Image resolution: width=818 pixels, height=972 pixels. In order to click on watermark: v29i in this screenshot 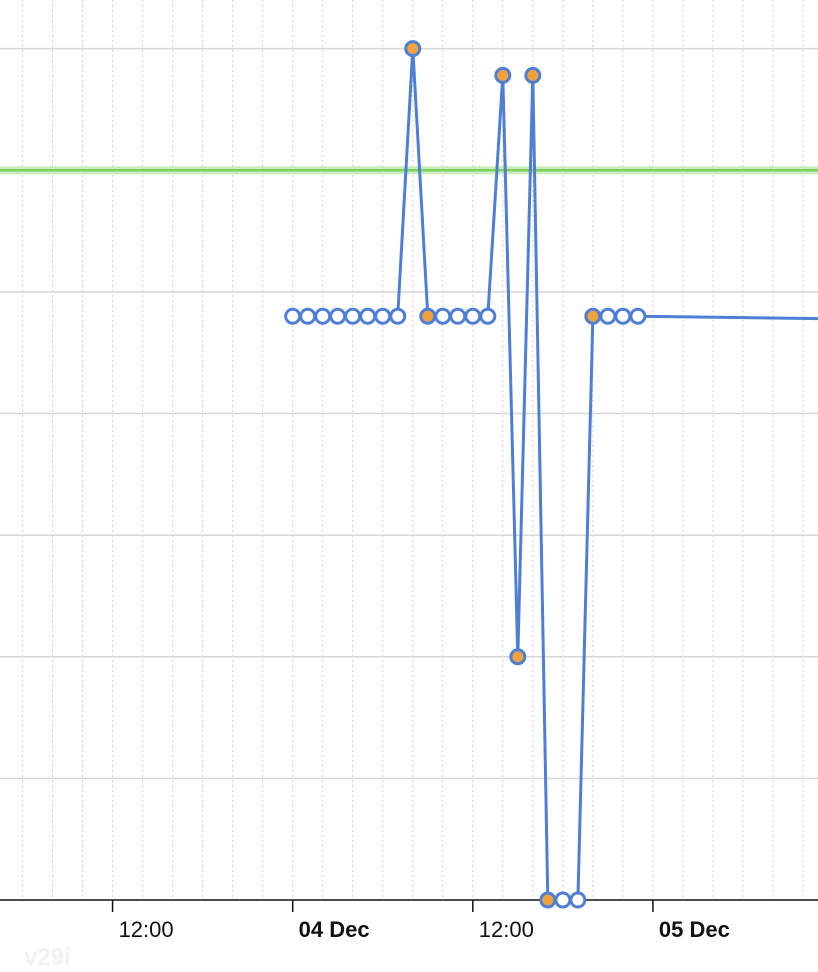, I will do `click(47, 957)`.